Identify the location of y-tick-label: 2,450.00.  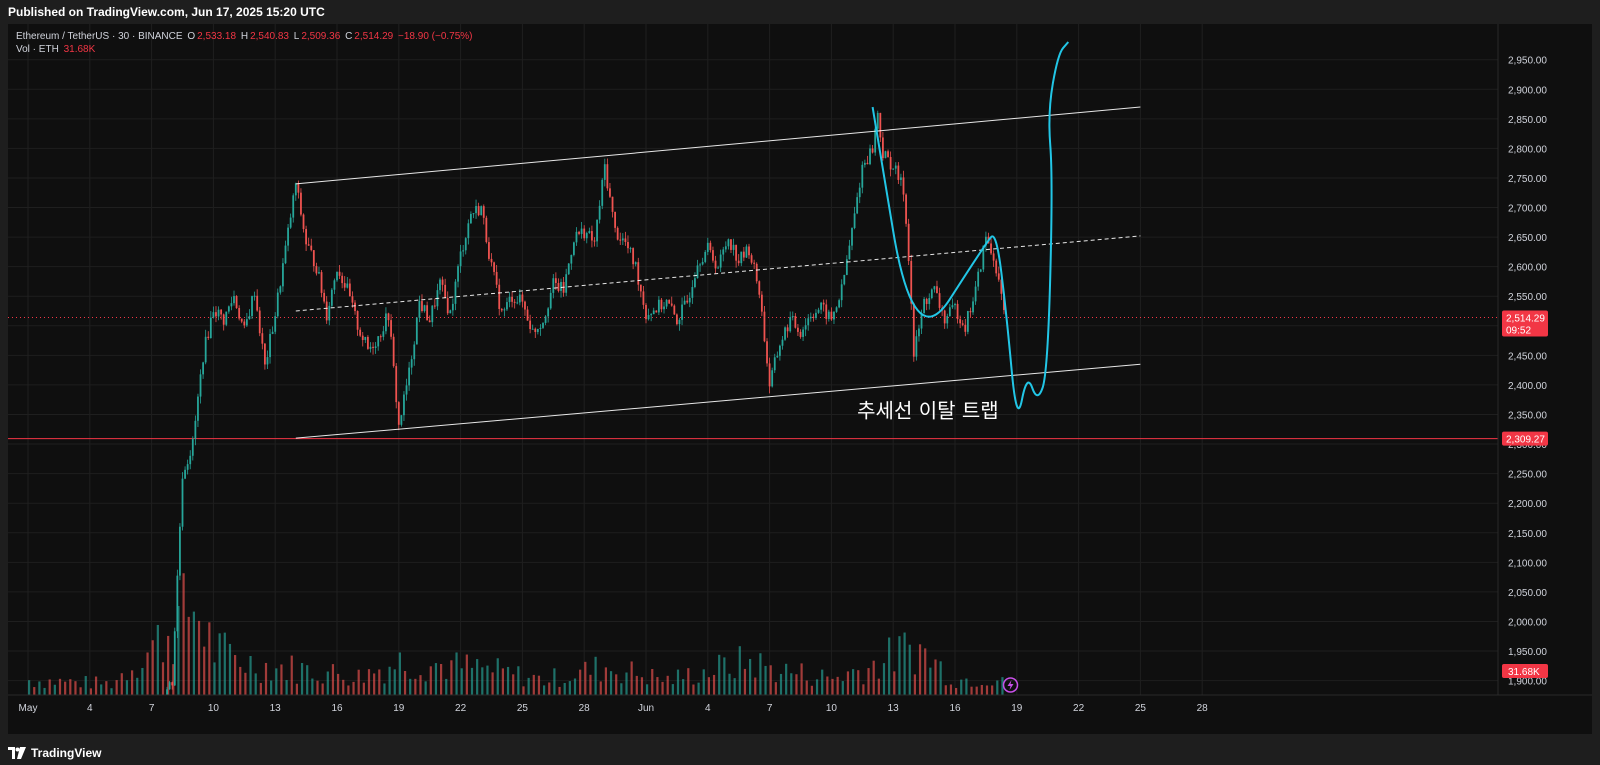
(1527, 356).